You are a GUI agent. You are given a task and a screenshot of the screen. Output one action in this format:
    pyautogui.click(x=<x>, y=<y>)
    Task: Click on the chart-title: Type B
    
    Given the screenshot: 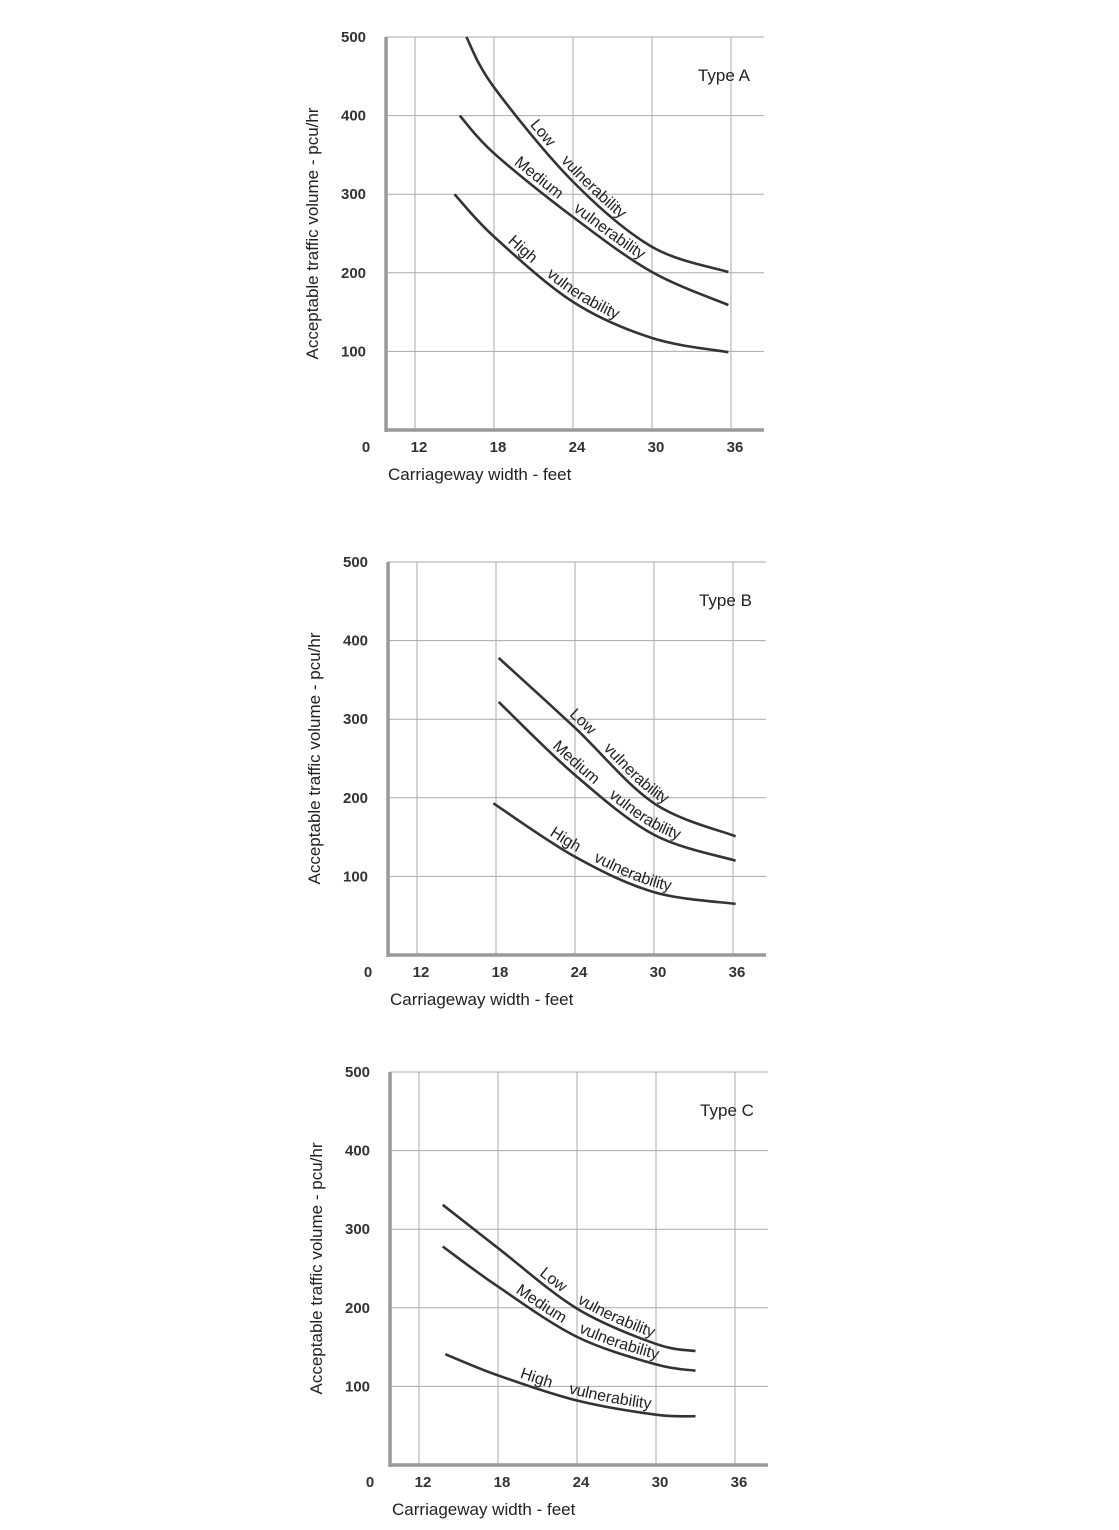 What is the action you would take?
    pyautogui.click(x=725, y=600)
    